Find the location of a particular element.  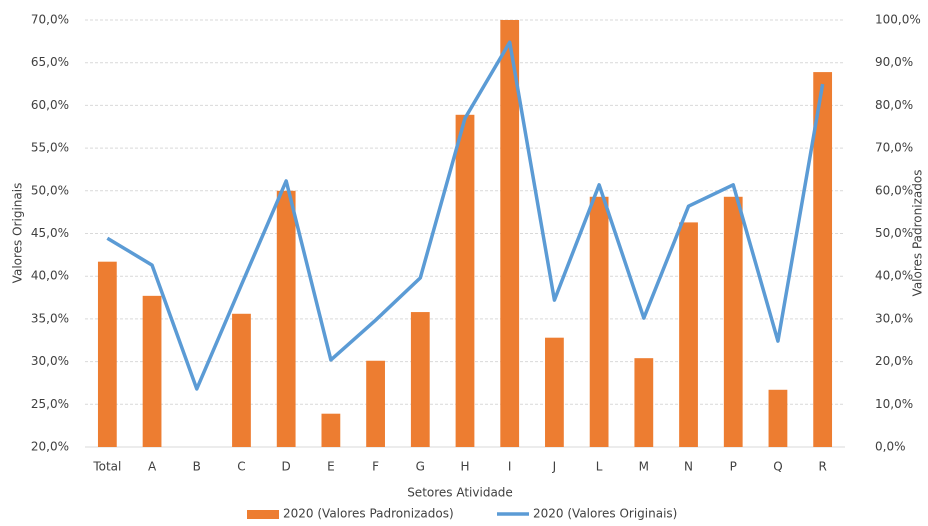

y-axis-label: Valores Originais is located at coordinates (18, 233).